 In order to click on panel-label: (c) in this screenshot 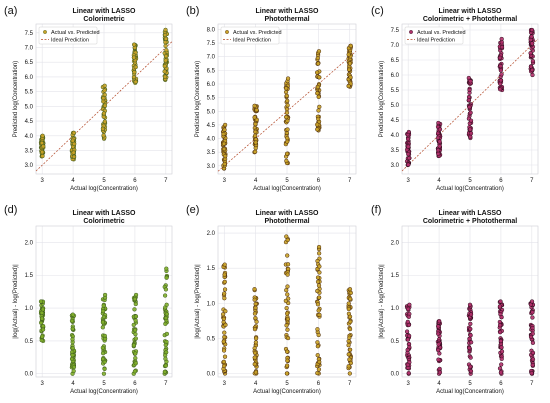, I will do `click(377, 11)`.